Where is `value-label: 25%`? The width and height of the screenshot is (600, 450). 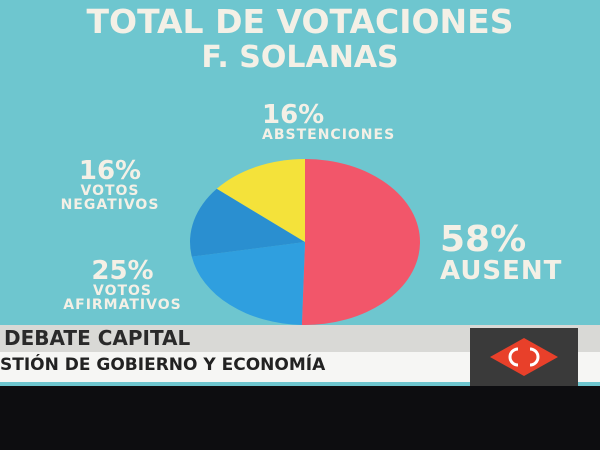
value-label: 25% is located at coordinates (122, 271).